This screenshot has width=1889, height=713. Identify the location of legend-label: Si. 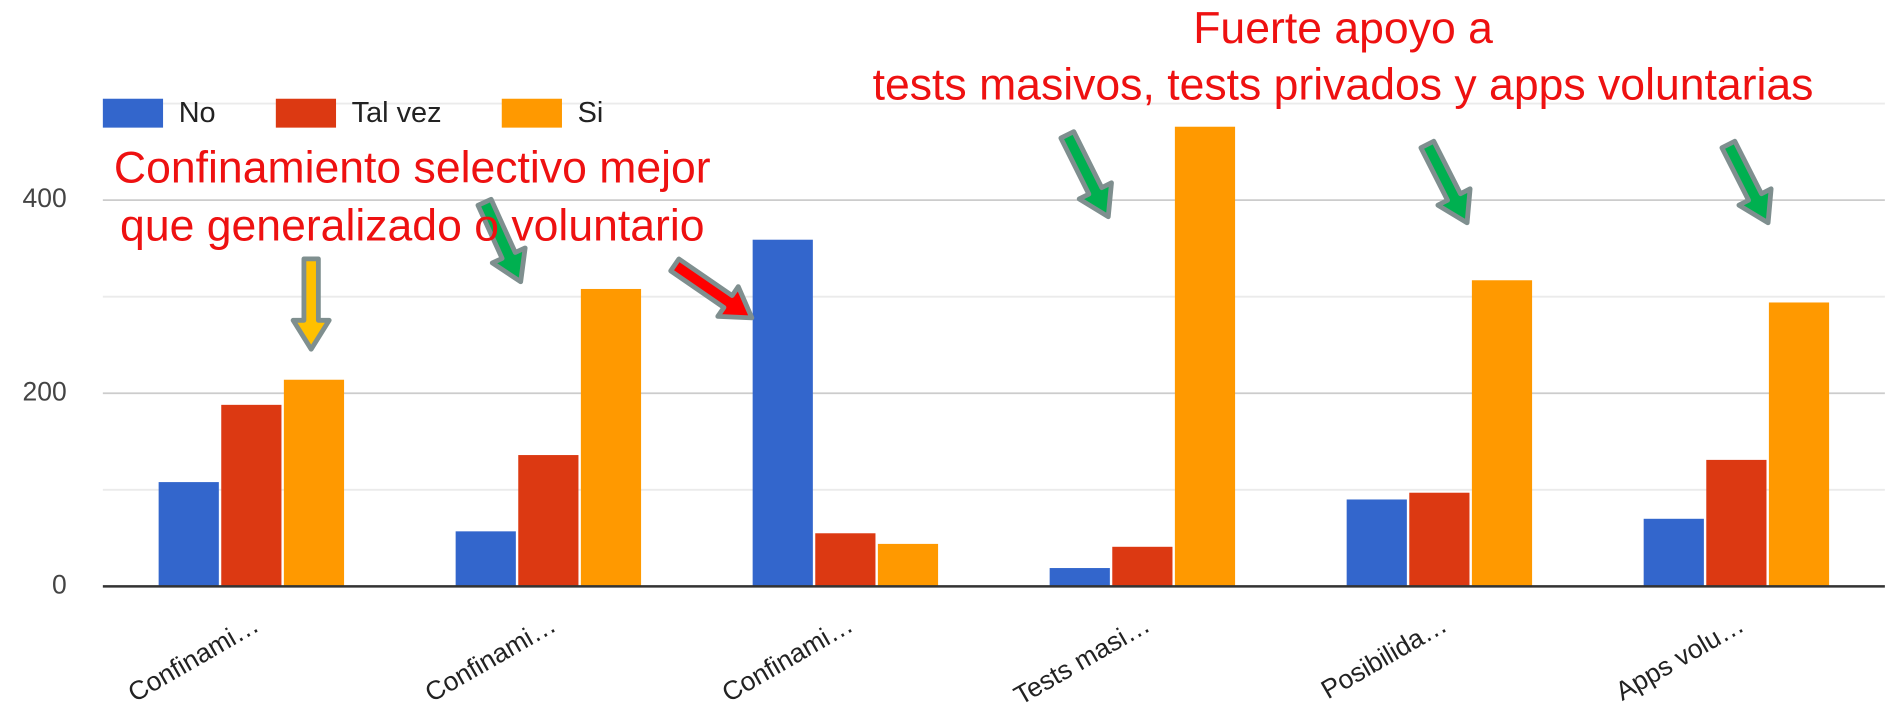
(591, 113).